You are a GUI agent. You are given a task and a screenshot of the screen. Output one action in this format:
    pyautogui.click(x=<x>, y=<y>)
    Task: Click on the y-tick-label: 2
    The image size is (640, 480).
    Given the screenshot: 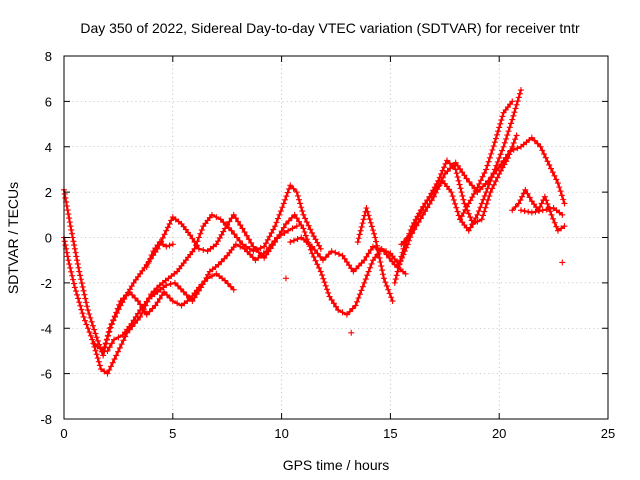 What is the action you would take?
    pyautogui.click(x=48, y=192)
    